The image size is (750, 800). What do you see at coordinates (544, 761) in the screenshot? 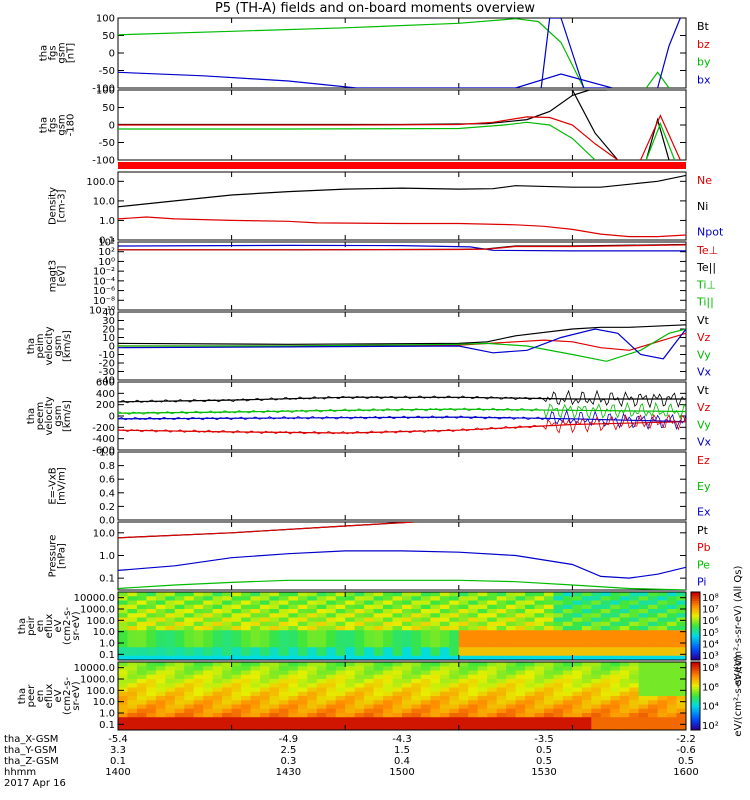
I see `ephemeris-value: 0.5` at bounding box center [544, 761].